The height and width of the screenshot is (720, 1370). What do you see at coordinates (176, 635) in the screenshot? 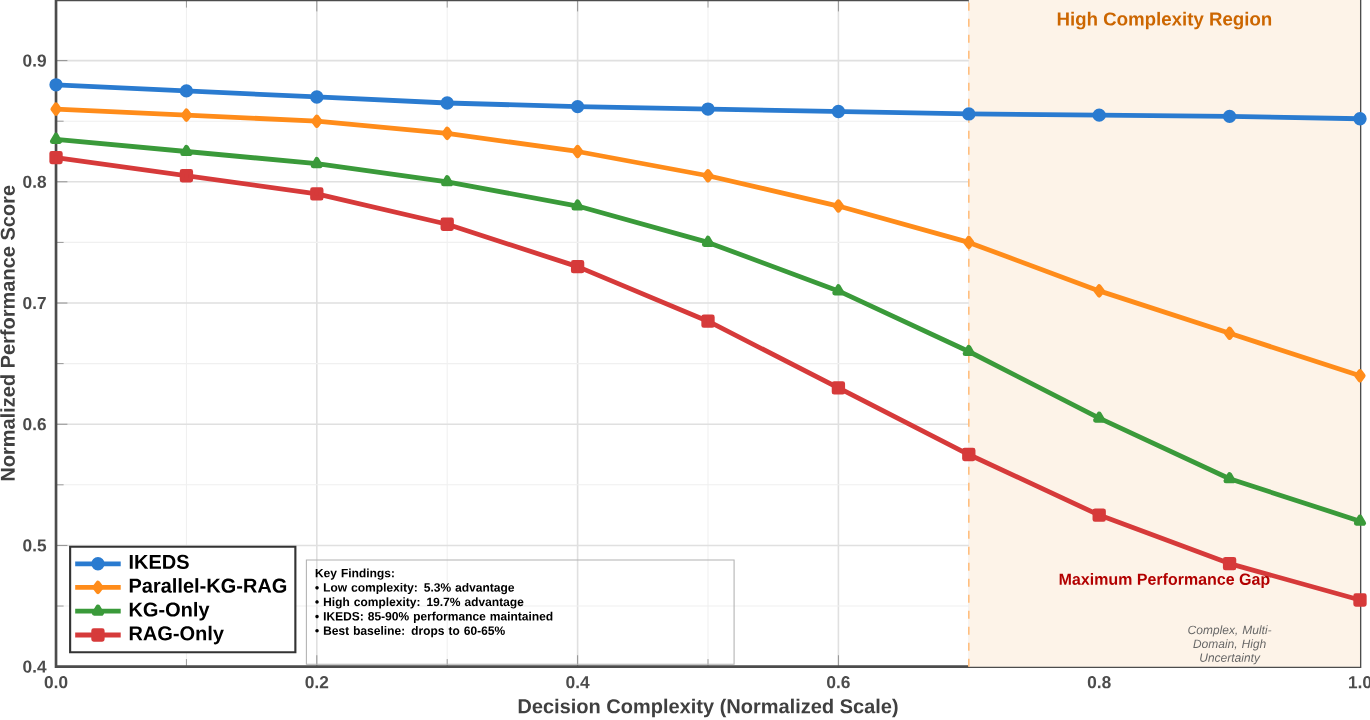
I see `legend-label: RAG-Only` at bounding box center [176, 635].